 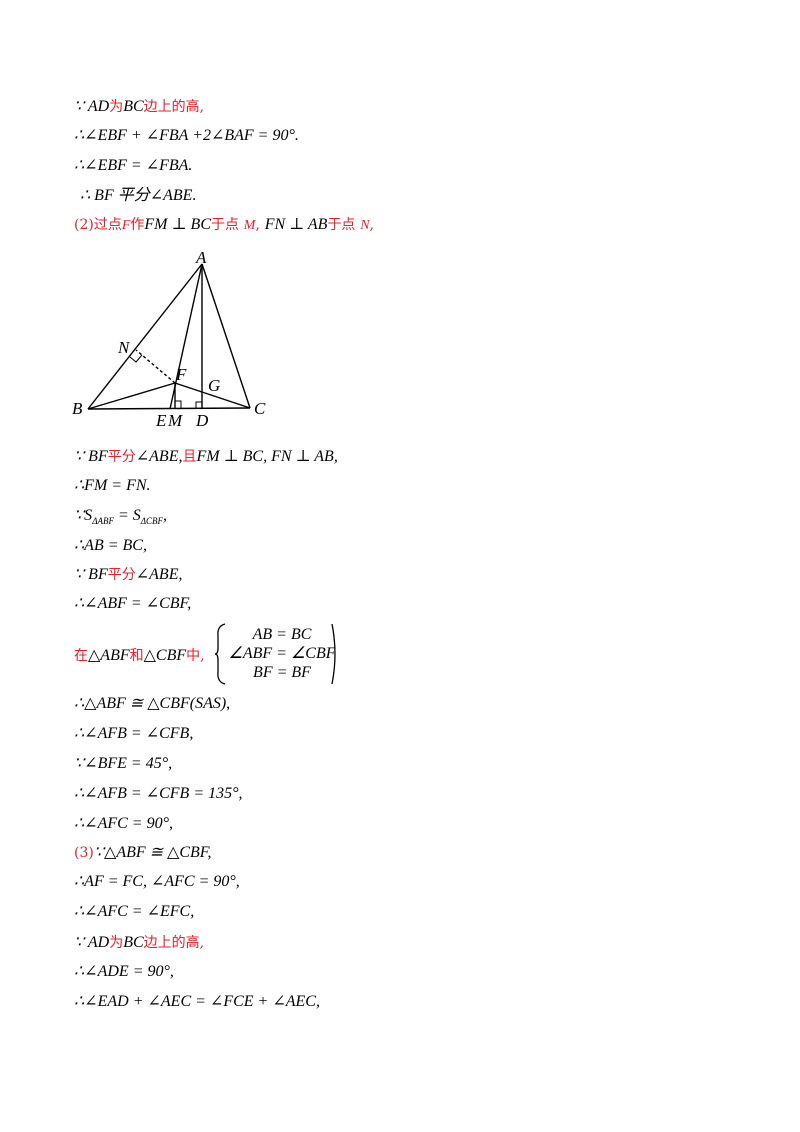 I want to click on proof-line-3: ∴∠EBF = ∠FBA., so click(x=133, y=165).